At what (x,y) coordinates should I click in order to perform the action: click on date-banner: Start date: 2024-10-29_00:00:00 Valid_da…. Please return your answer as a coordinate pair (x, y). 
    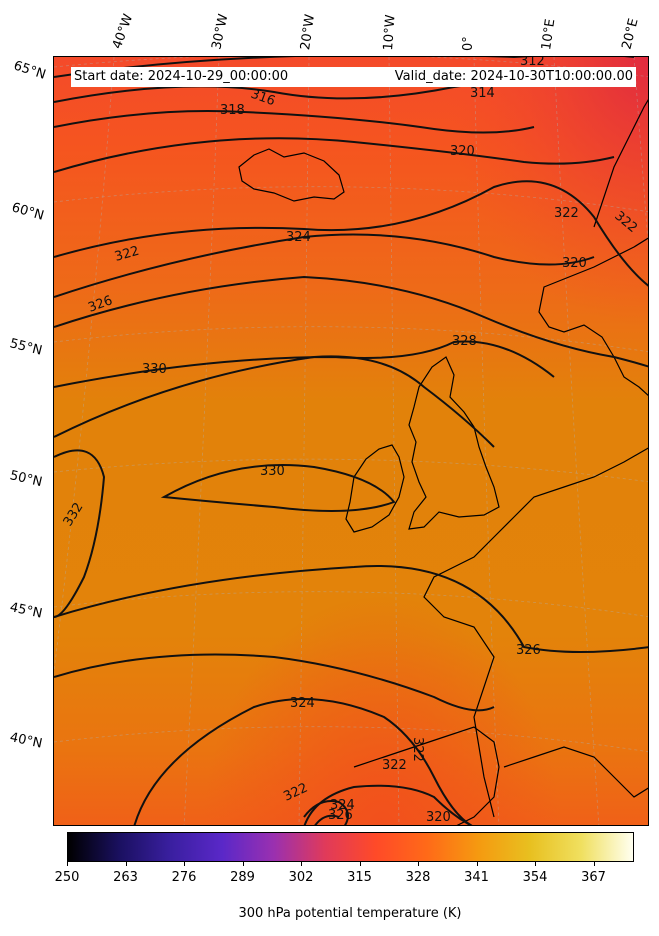
    Looking at the image, I should click on (353, 77).